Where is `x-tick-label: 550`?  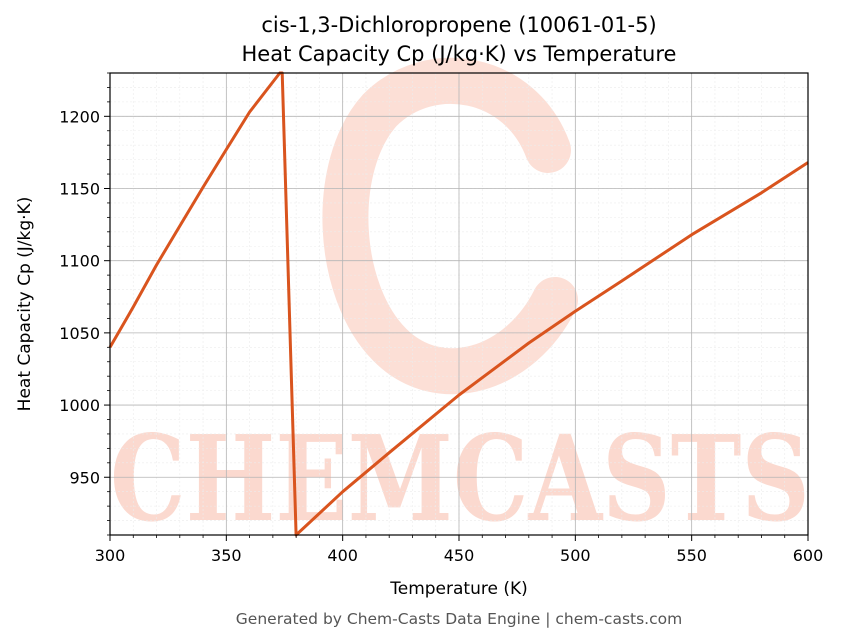 x-tick-label: 550 is located at coordinates (691, 555).